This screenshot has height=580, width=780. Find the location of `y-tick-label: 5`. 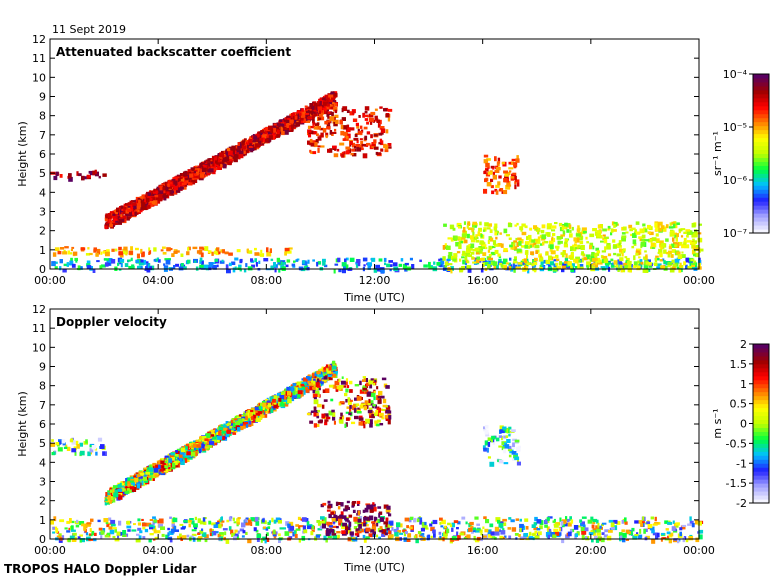

y-tick-label: 5 is located at coordinates (42, 173).